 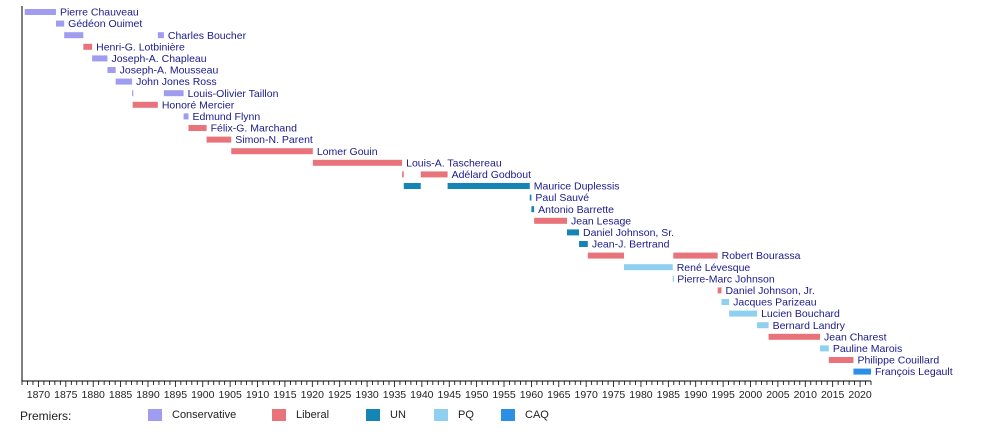 What do you see at coordinates (714, 268) in the screenshot?
I see `premier-label: René Lévesque` at bounding box center [714, 268].